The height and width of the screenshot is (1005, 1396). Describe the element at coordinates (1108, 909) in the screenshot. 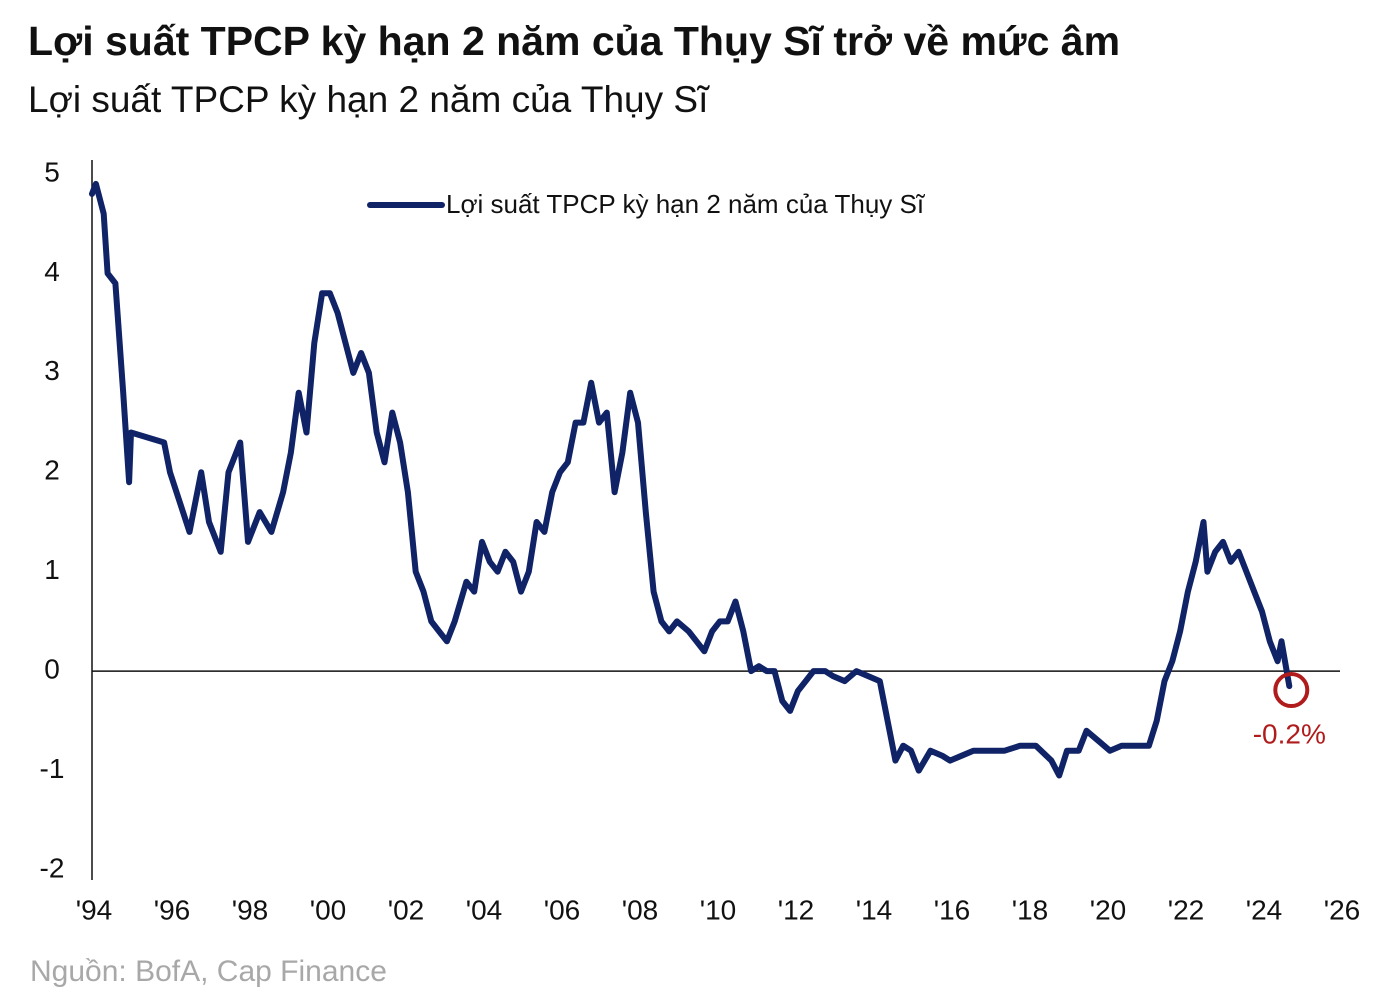

I see `x-tick-label: '20` at that location.